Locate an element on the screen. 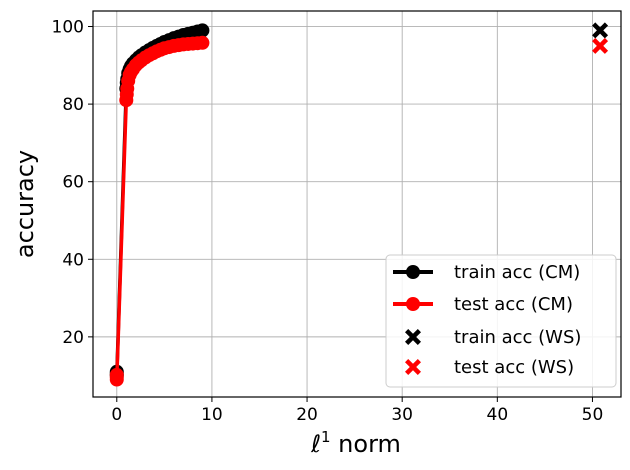 The width and height of the screenshot is (630, 470). legend-item: train acc (WS) is located at coordinates (493, 337).